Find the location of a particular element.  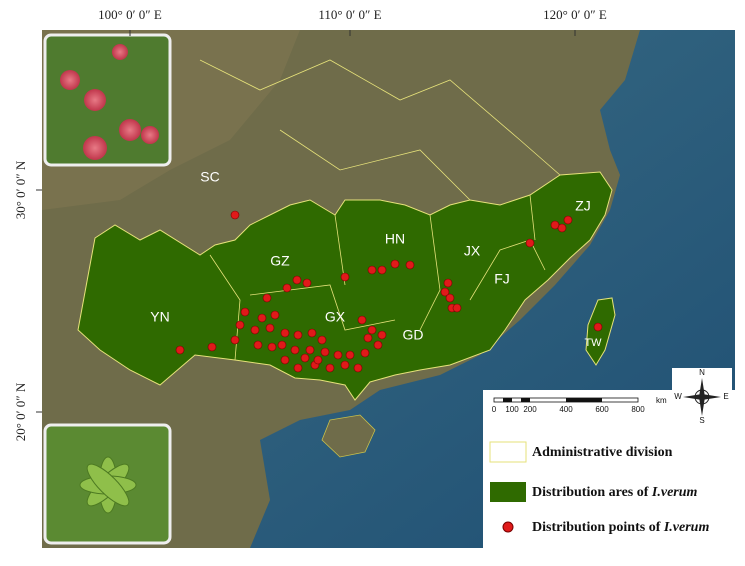

region-label: TW is located at coordinates (593, 343).